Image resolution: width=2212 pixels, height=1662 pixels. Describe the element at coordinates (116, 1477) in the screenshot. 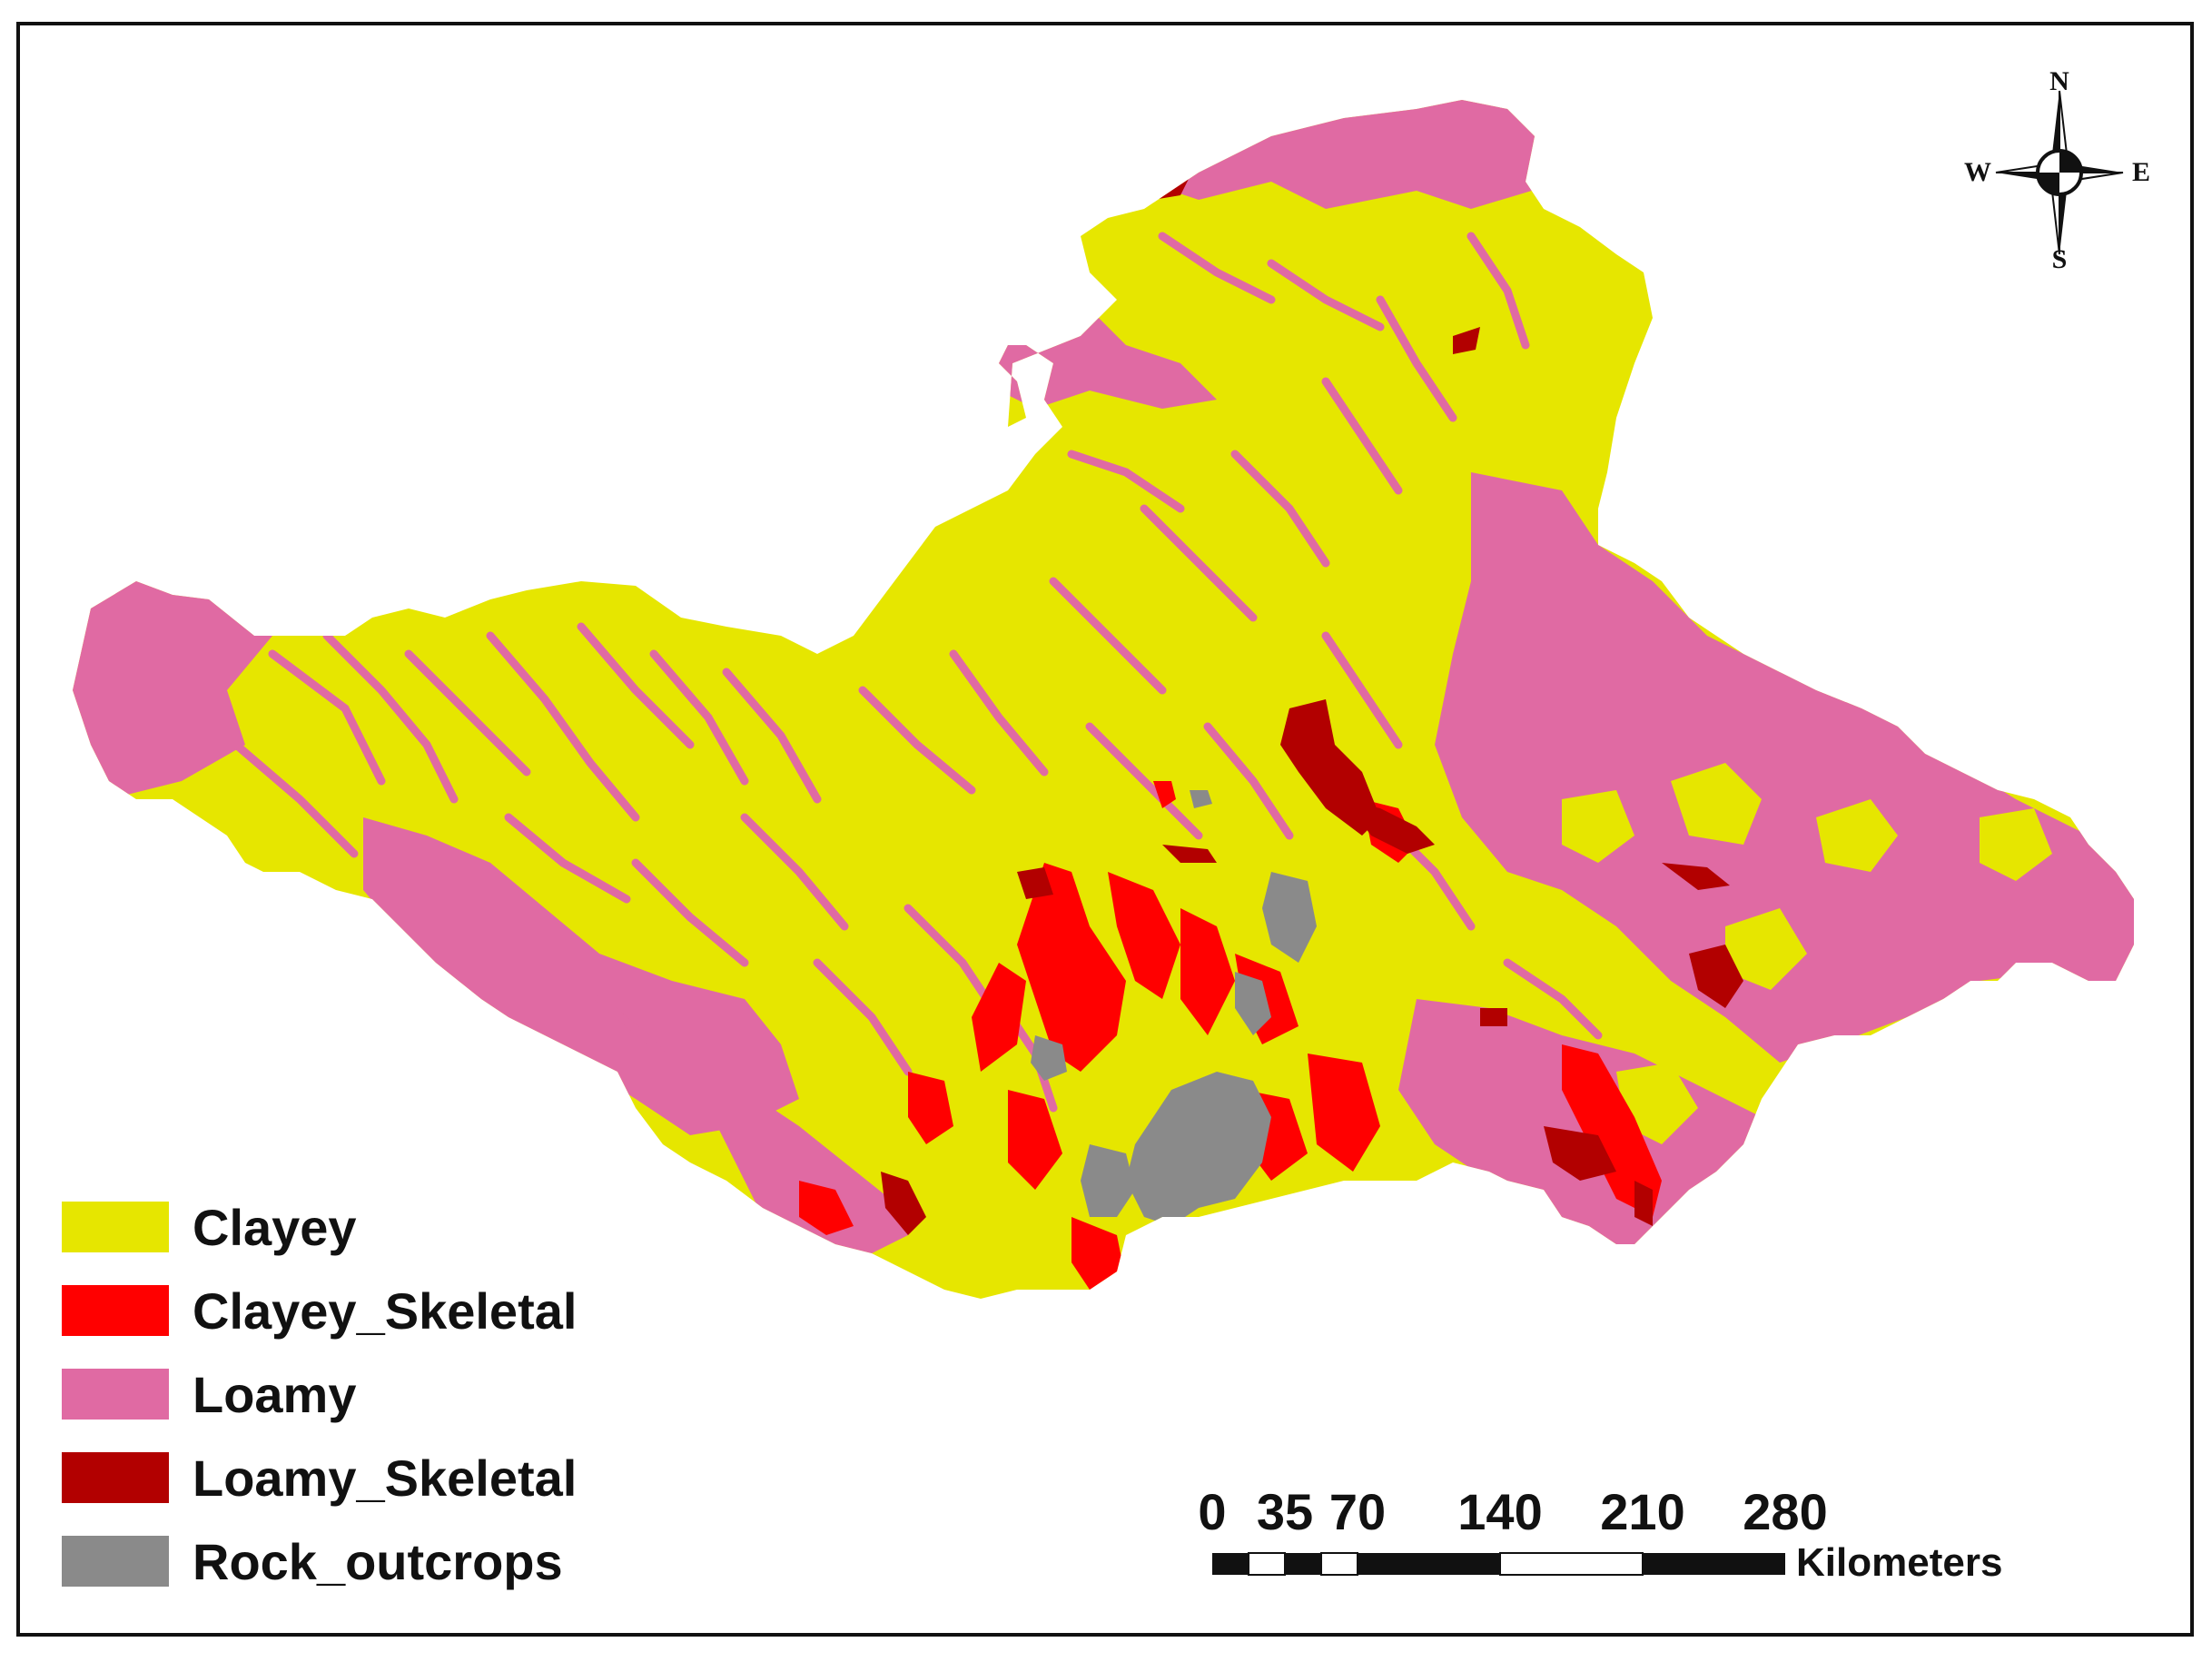

I see `legend-swatch-loamy-skeletal` at that location.